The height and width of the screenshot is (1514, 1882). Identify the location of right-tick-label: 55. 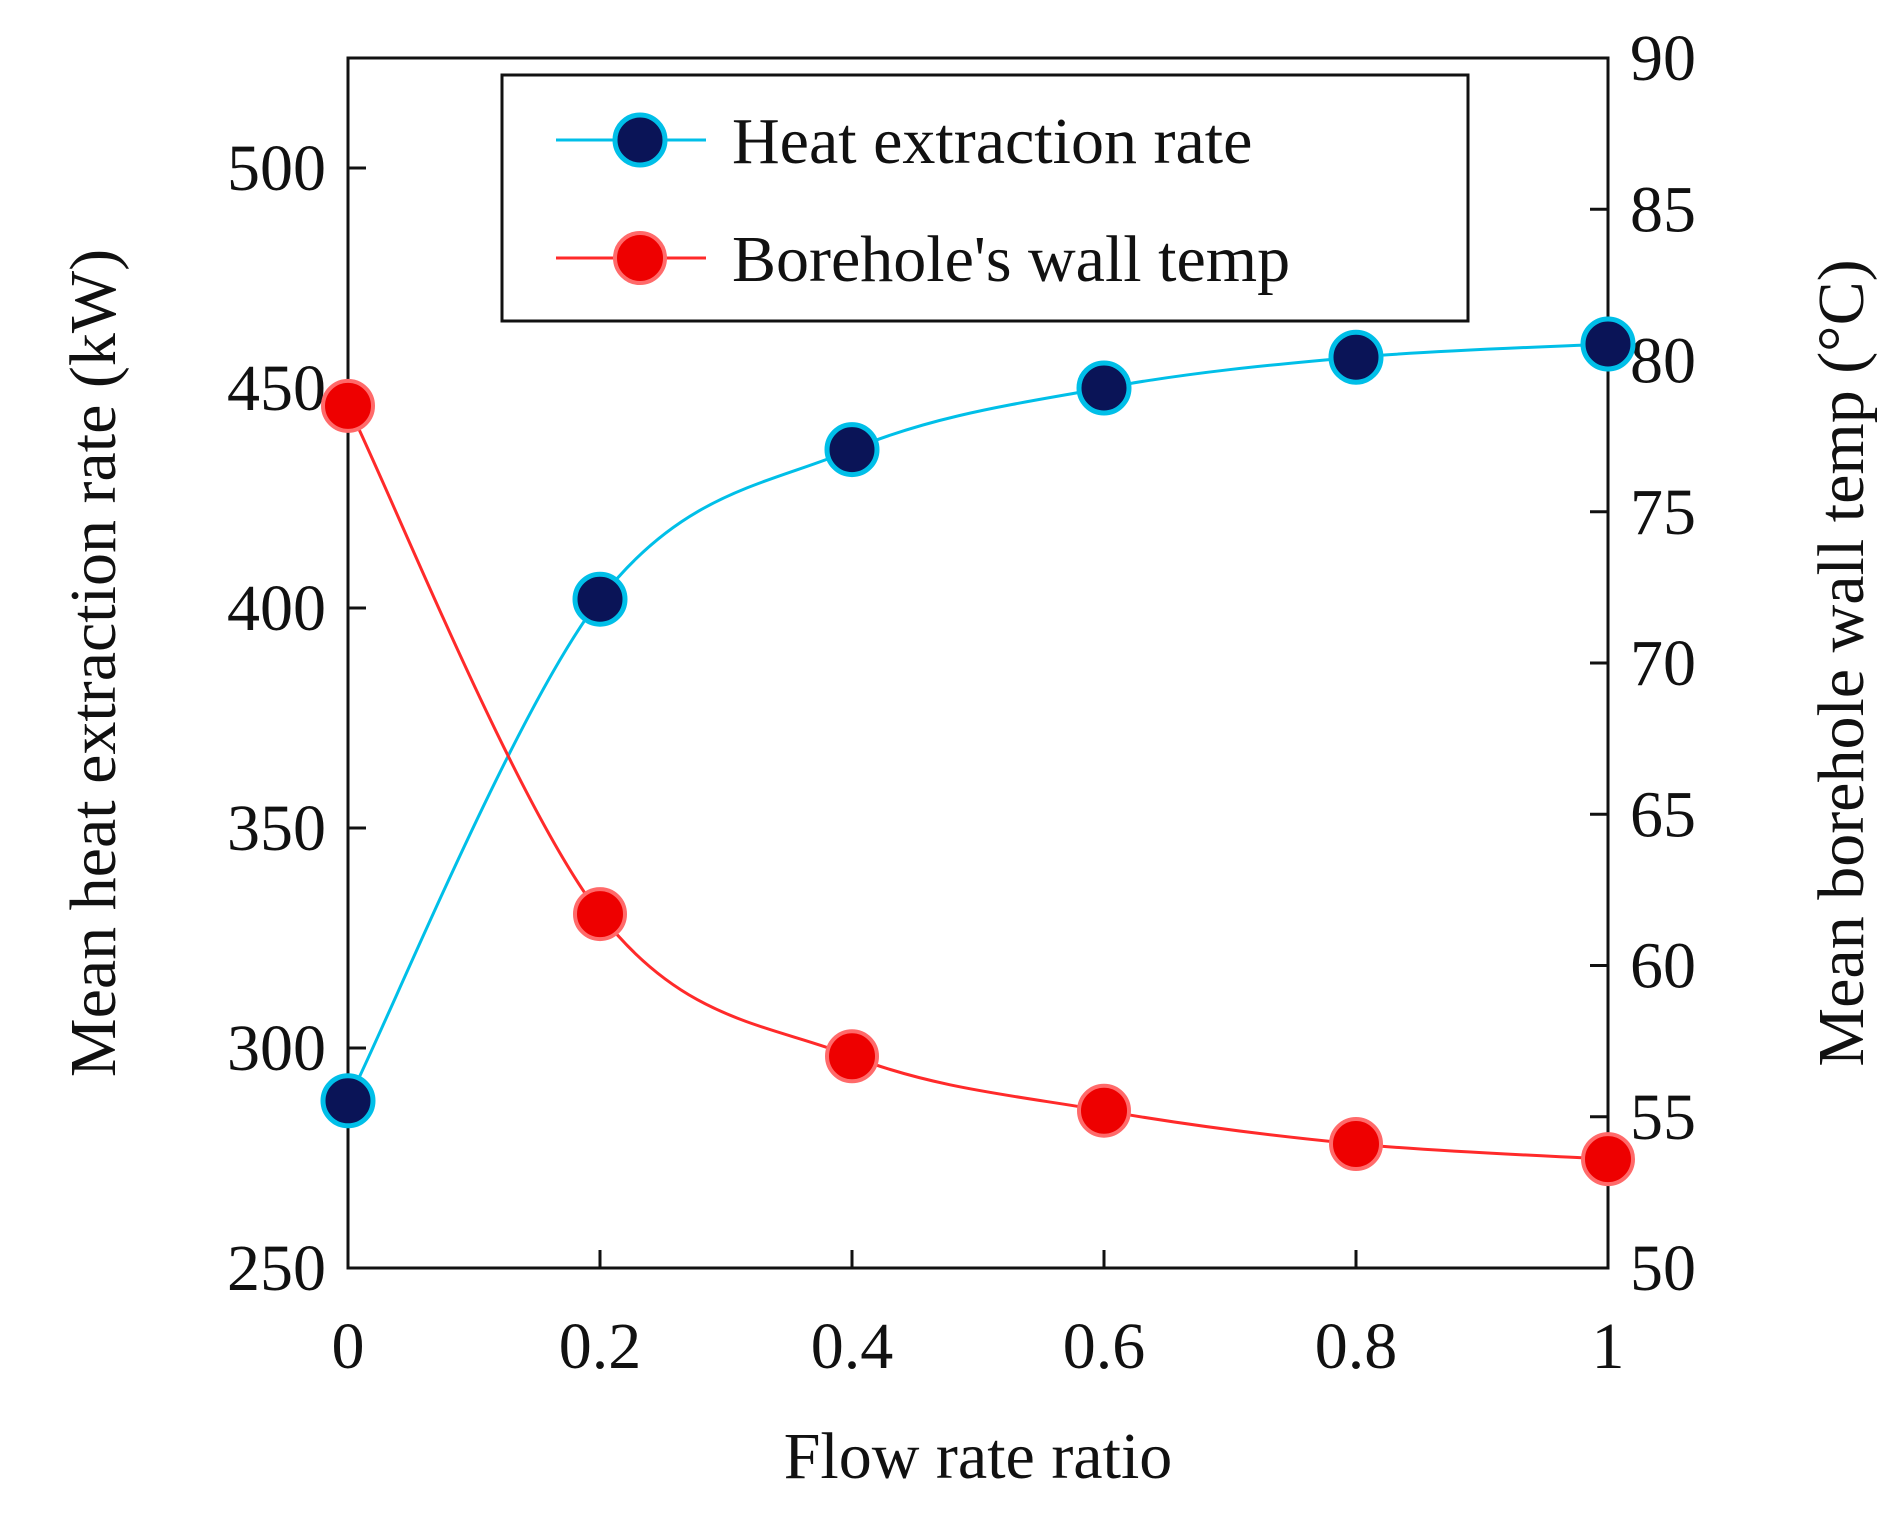
(1663, 1117).